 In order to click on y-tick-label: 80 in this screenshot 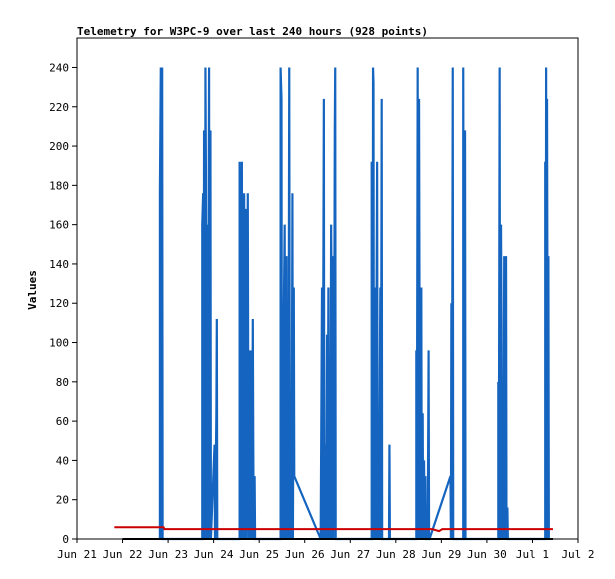, I will do `click(62, 382)`.